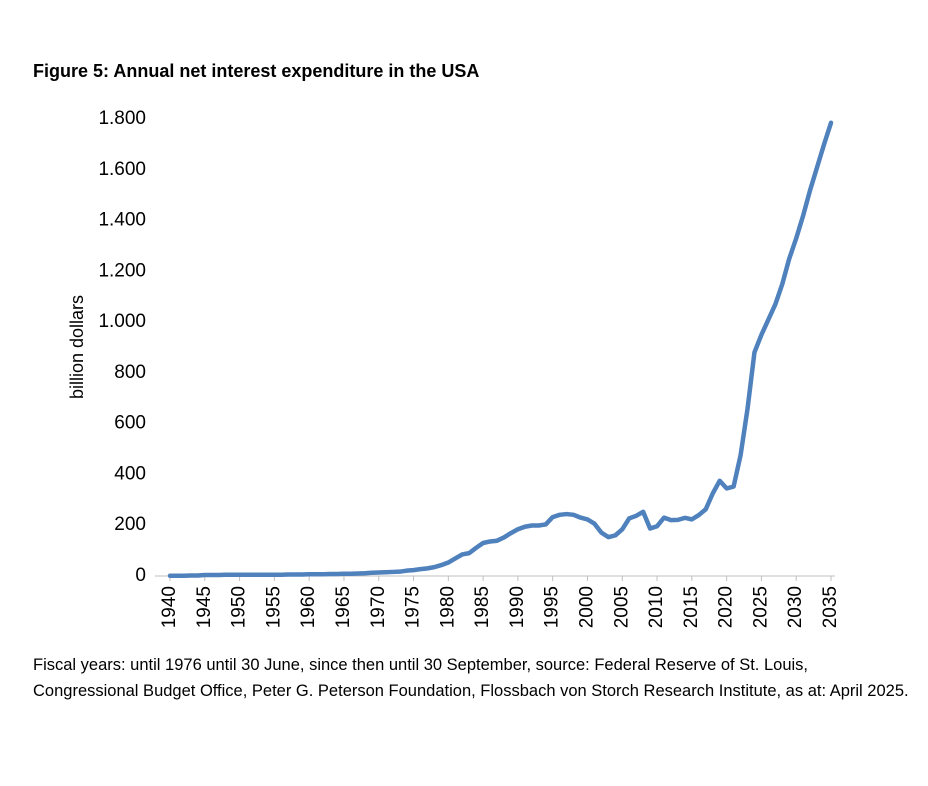  Describe the element at coordinates (122, 270) in the screenshot. I see `y-tick-label: 1.200` at that location.